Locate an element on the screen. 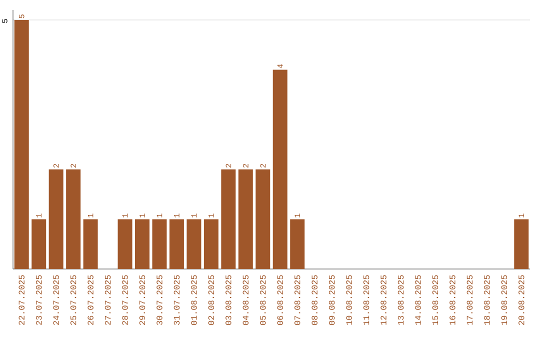 The image size is (540, 340). x-tick-label: 02.08.2025 is located at coordinates (211, 300).